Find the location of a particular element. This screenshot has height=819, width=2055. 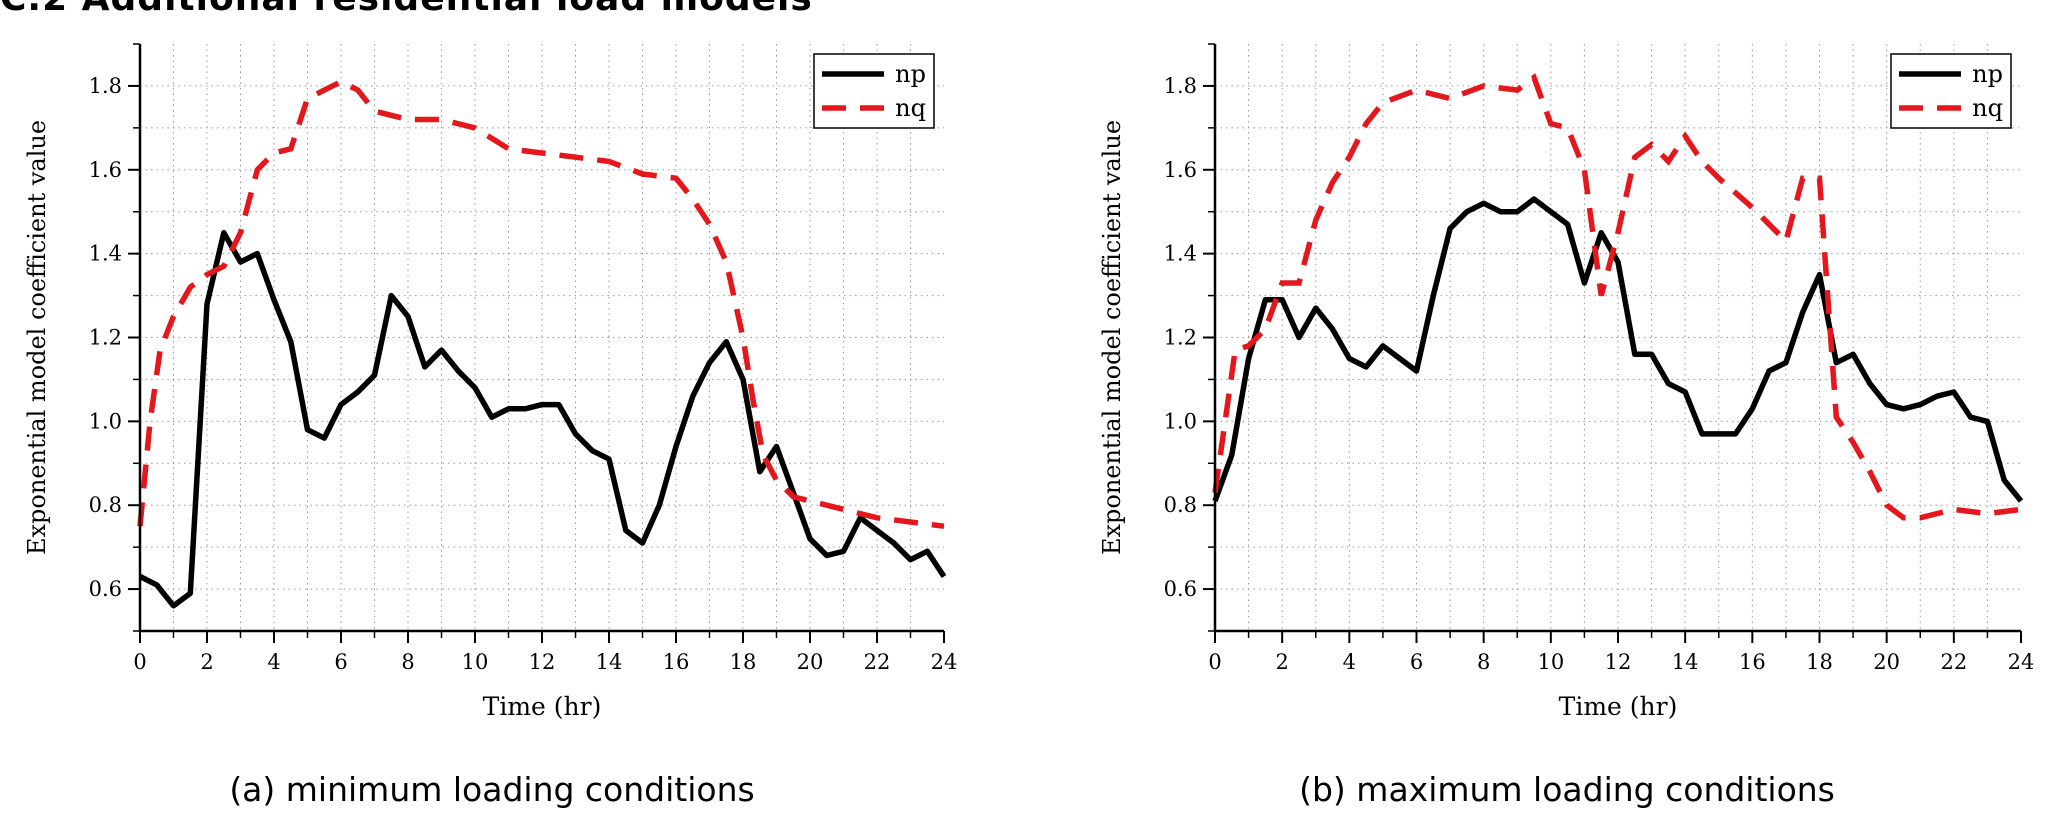

series-line-np is located at coordinates (1618, 349).